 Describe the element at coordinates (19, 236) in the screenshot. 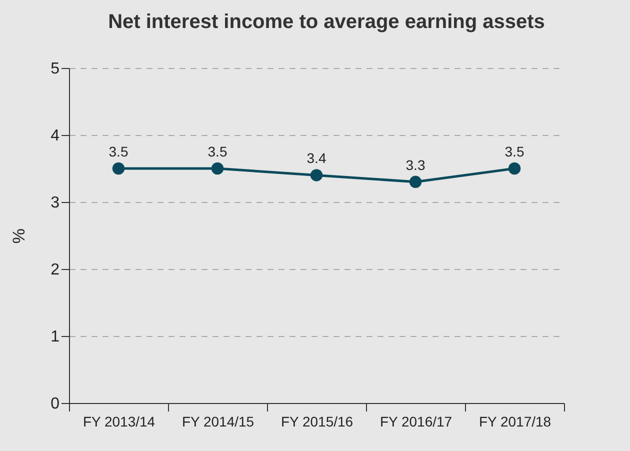

I see `y-axis-title: %` at that location.